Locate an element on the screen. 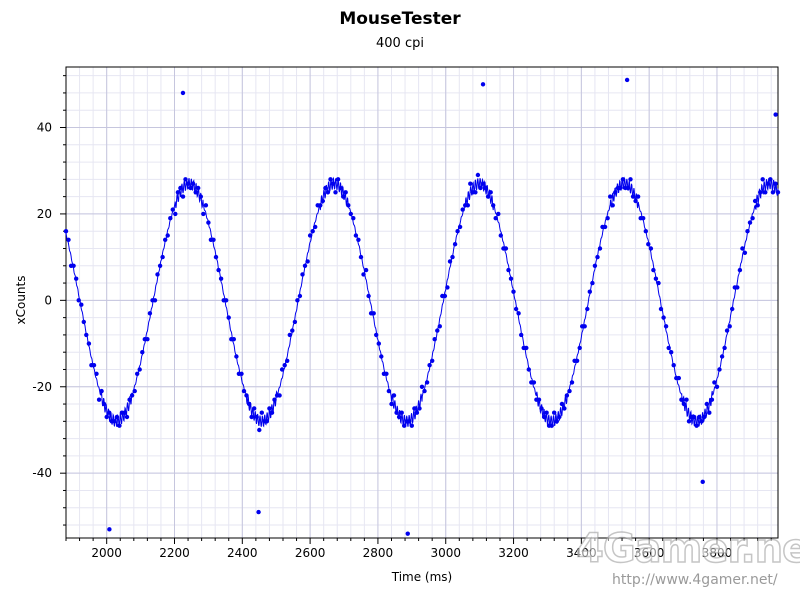 The height and width of the screenshot is (600, 800). x-tick-label: 3800 is located at coordinates (717, 553).